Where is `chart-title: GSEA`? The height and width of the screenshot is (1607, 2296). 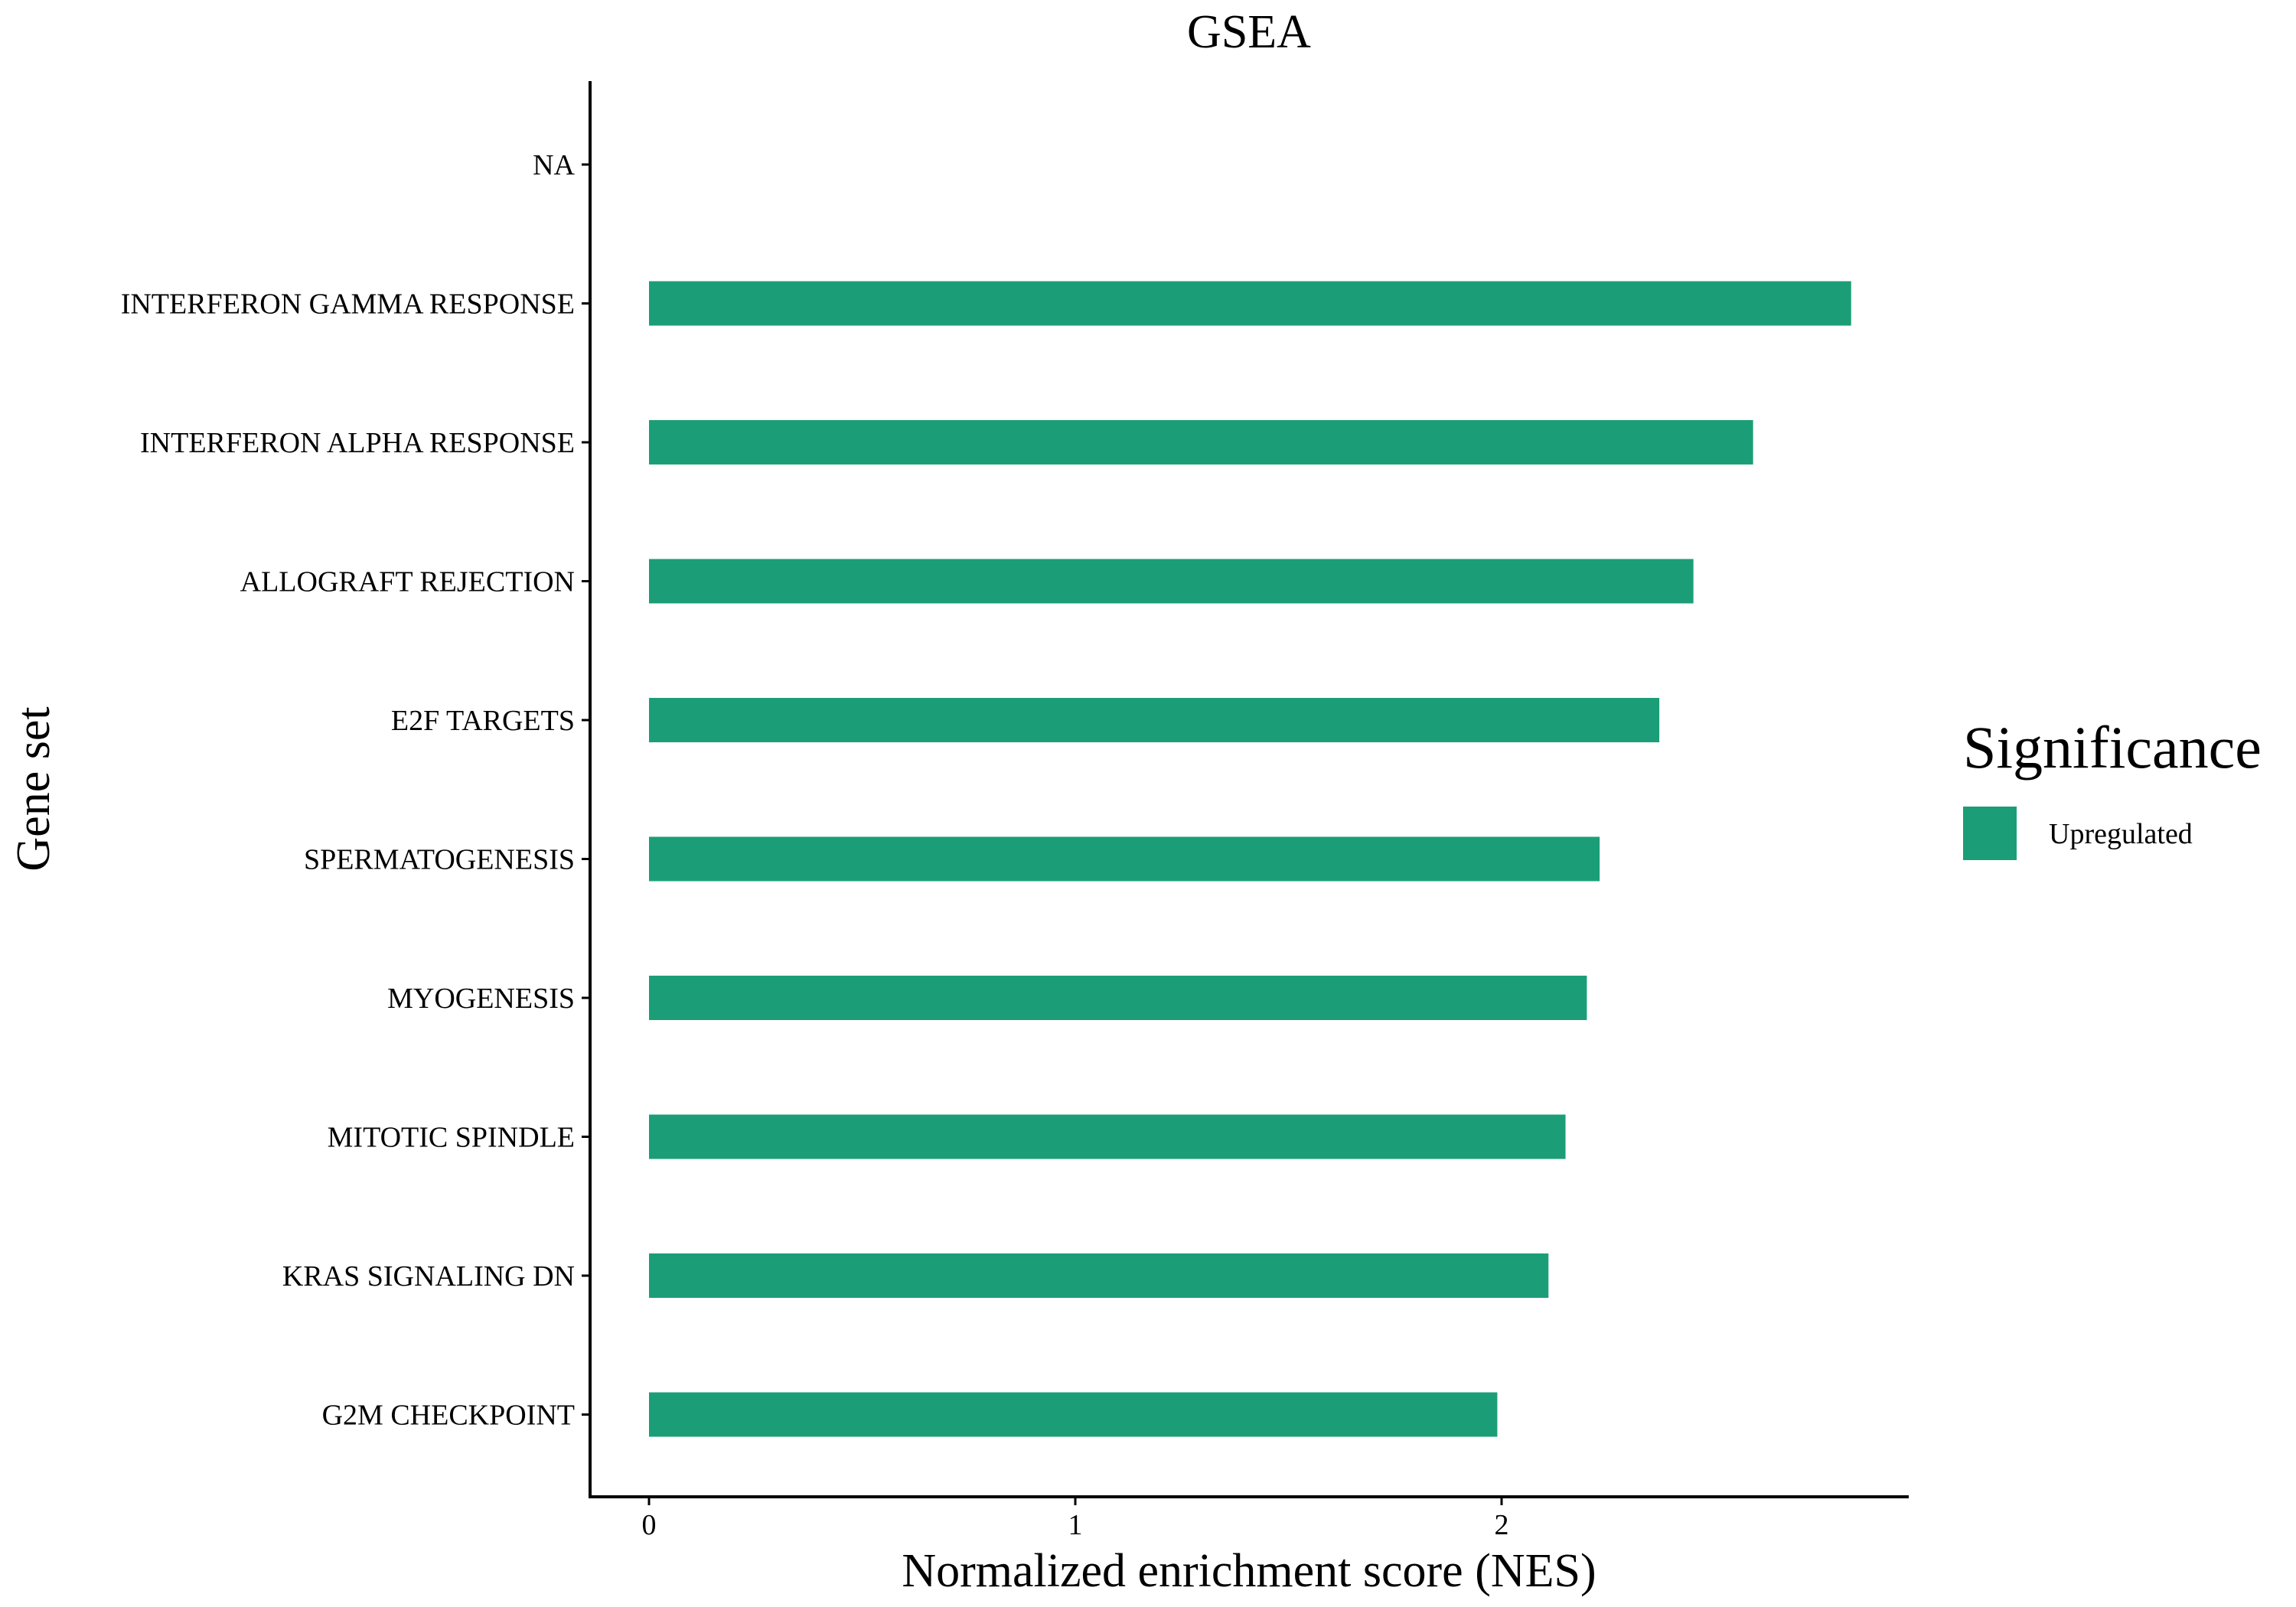 chart-title: GSEA is located at coordinates (1249, 32).